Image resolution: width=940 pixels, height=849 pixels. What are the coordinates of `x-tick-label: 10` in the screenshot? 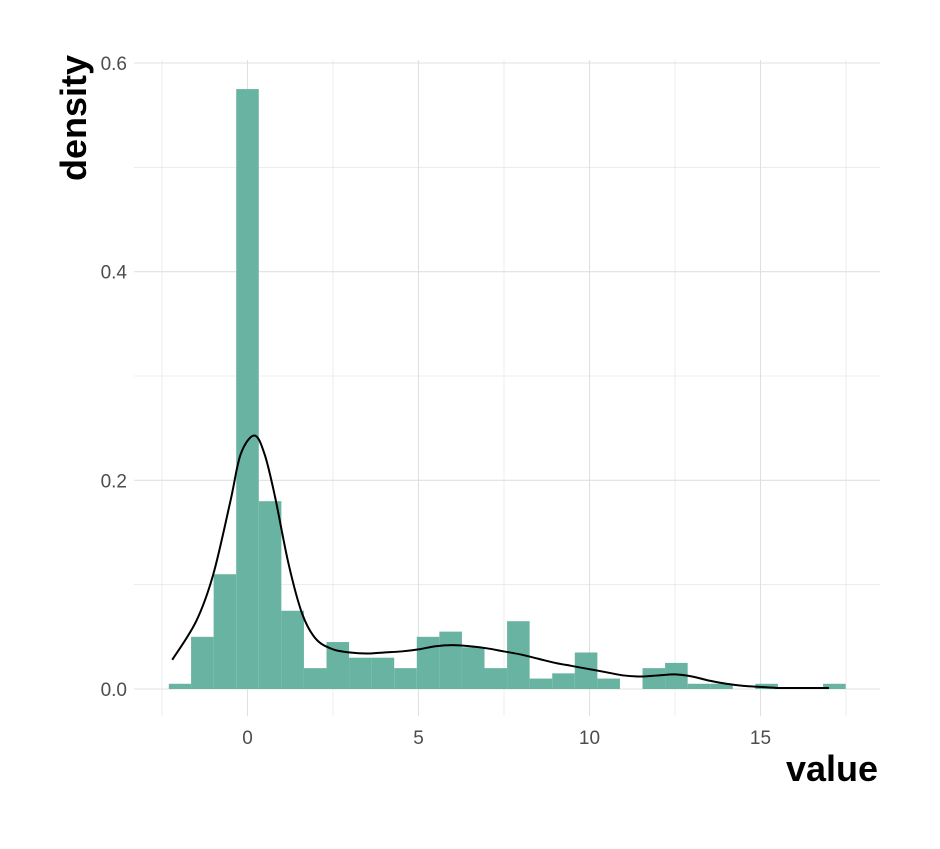 It's located at (589, 738).